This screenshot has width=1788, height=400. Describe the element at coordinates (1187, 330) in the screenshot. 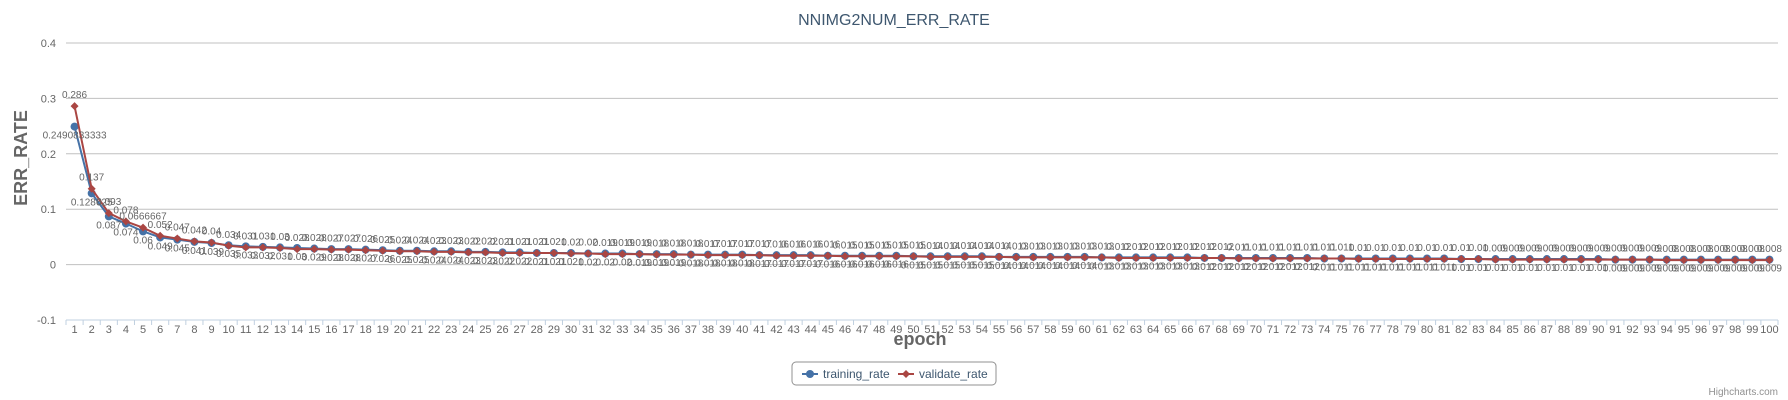

I see `x-tick-label: 66` at that location.